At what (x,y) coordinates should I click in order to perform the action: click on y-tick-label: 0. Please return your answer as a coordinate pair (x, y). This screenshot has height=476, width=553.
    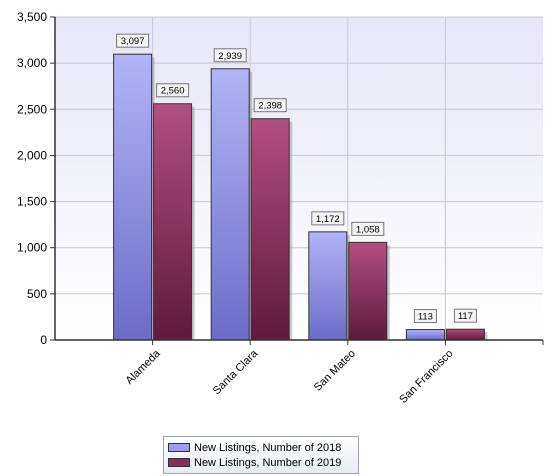
    Looking at the image, I should click on (43, 340).